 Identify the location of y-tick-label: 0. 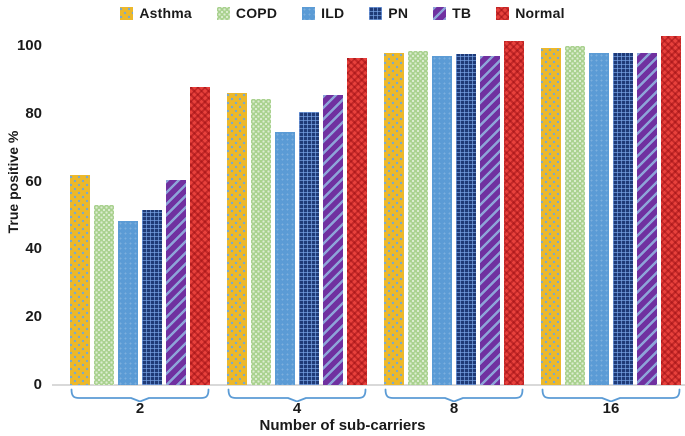
(37, 384).